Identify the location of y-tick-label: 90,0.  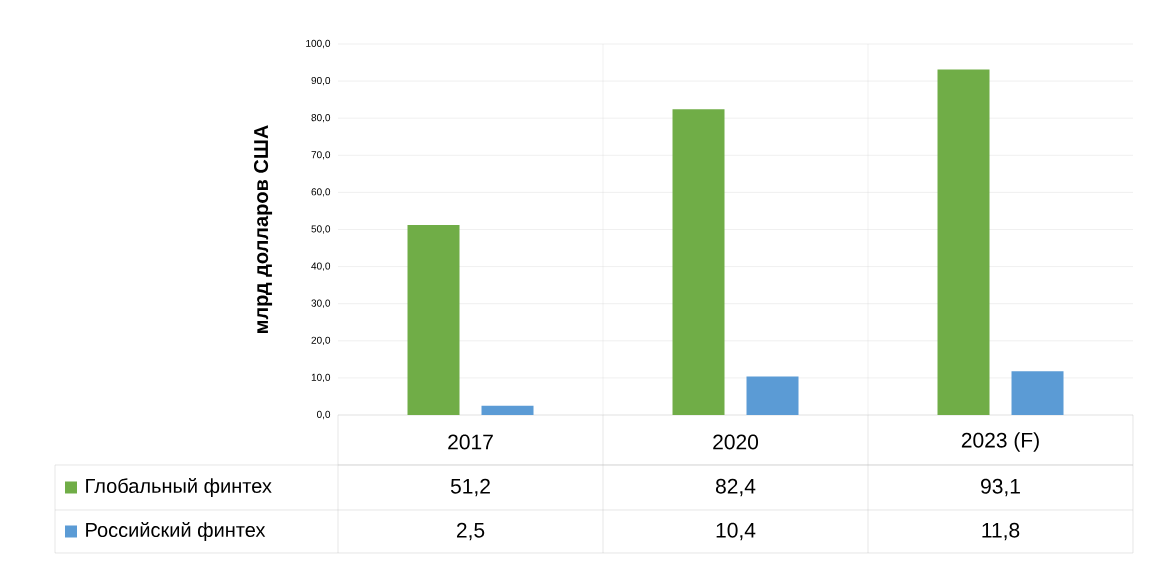
(321, 81).